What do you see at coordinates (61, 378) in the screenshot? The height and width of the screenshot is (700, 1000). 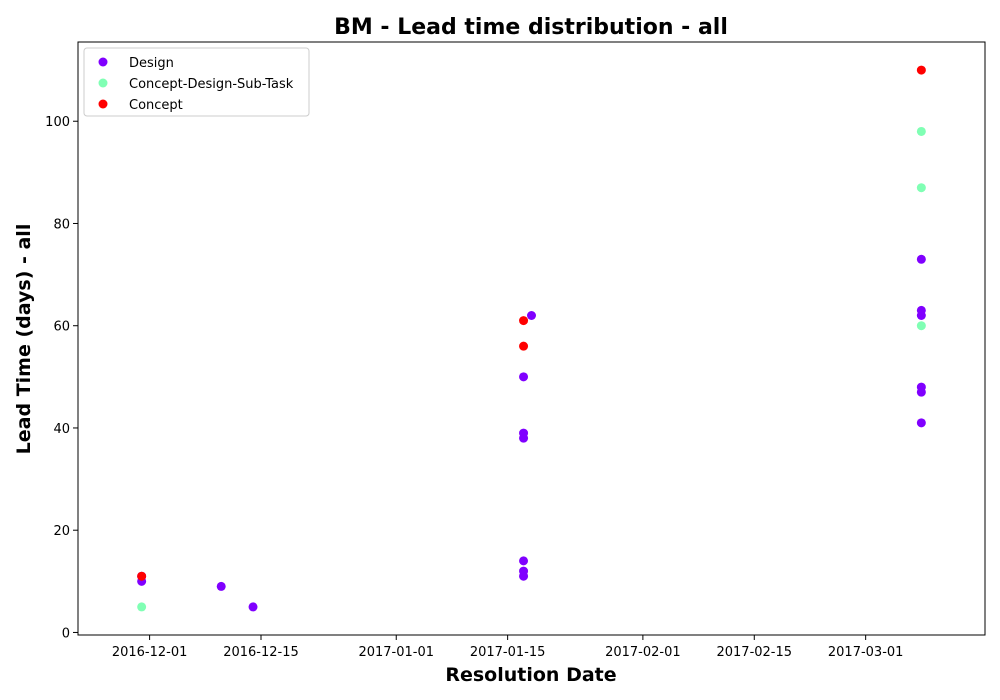 I see `y-axis: 0 20 40 60 80 100` at bounding box center [61, 378].